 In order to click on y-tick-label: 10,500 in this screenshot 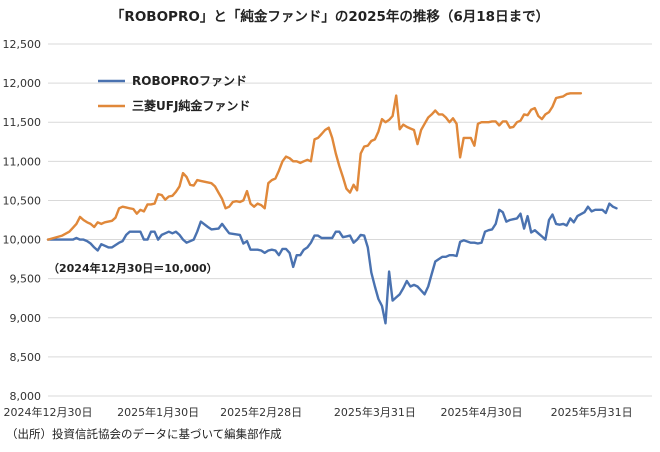, I will do `click(22, 200)`.